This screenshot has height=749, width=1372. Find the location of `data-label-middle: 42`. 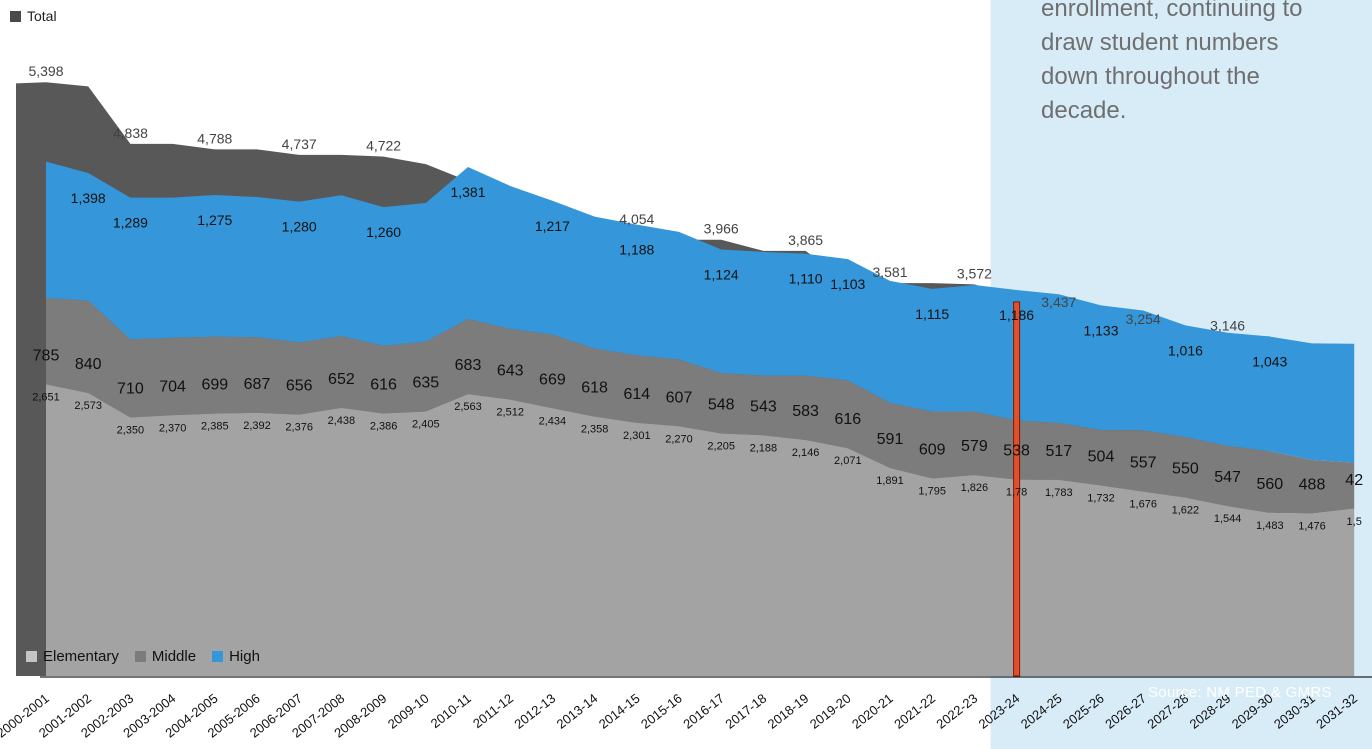

data-label-middle: 42 is located at coordinates (1354, 480).